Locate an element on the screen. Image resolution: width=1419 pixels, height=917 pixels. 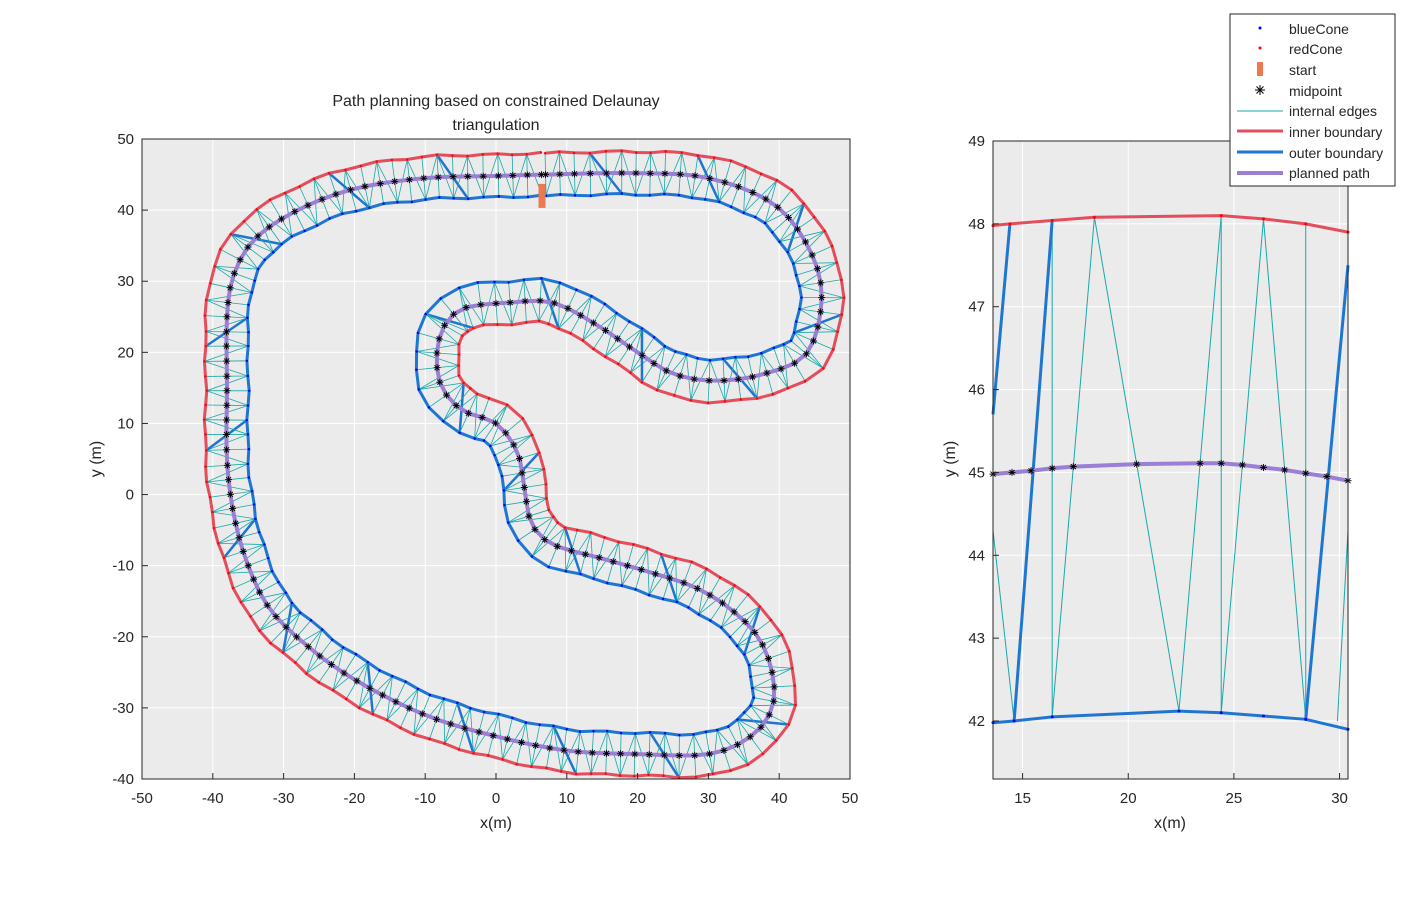
zoom-ytick-label: 44 is located at coordinates (976, 555).